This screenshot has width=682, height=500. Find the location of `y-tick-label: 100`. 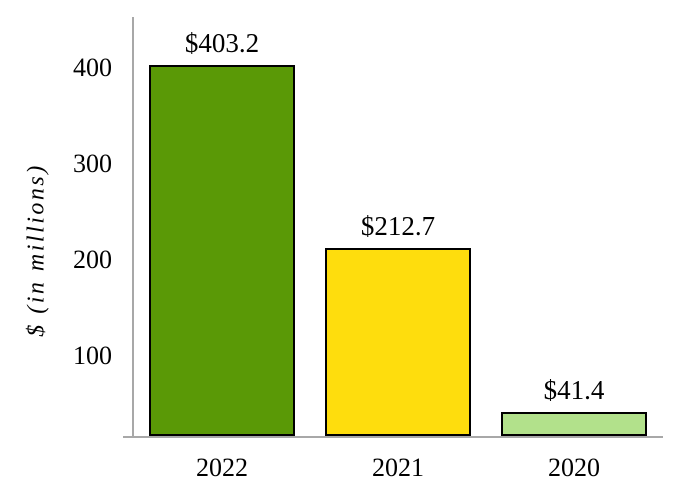

y-tick-label: 100 is located at coordinates (92, 355).